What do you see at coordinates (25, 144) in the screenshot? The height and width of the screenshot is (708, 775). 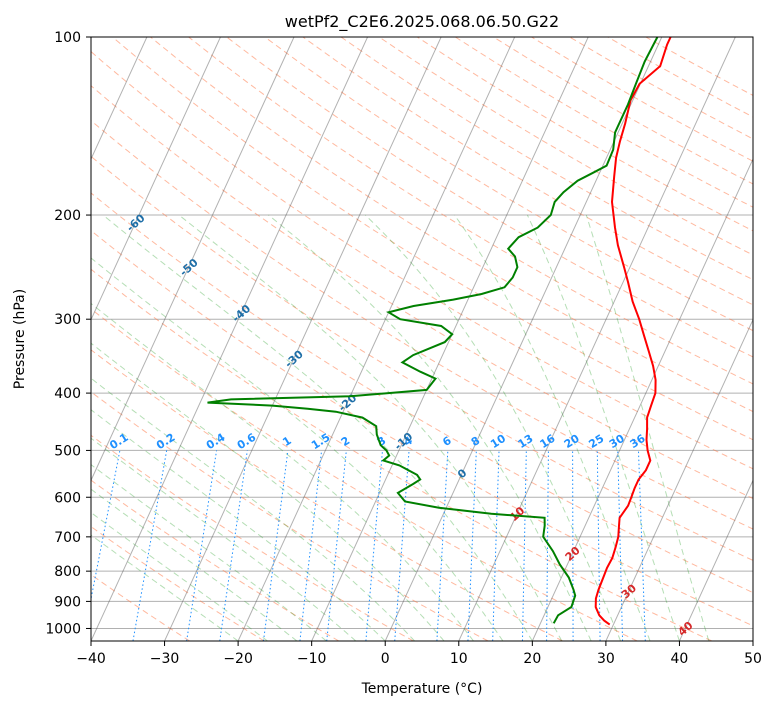 I see `isotherm-label: -80` at bounding box center [25, 144].